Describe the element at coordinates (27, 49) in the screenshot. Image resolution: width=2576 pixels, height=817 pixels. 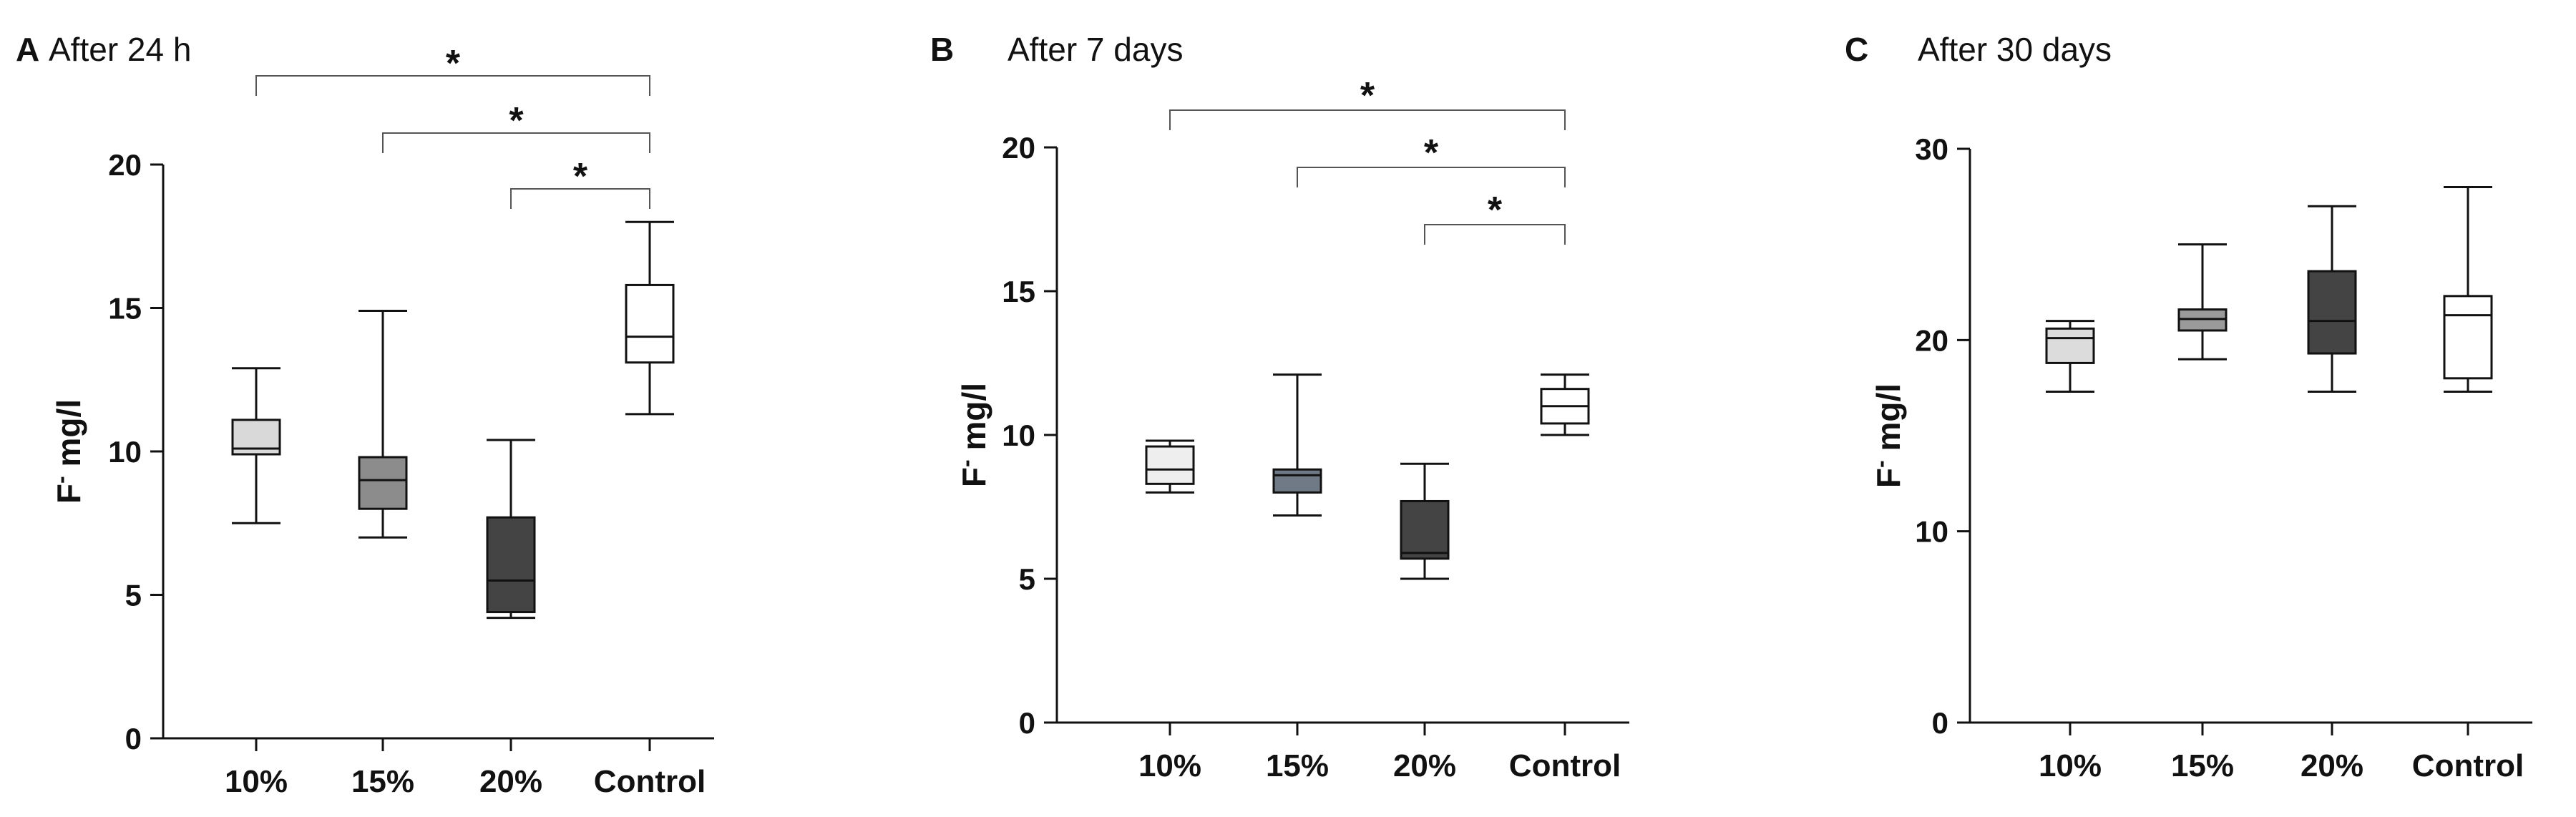
I see `panel-letter: A` at that location.